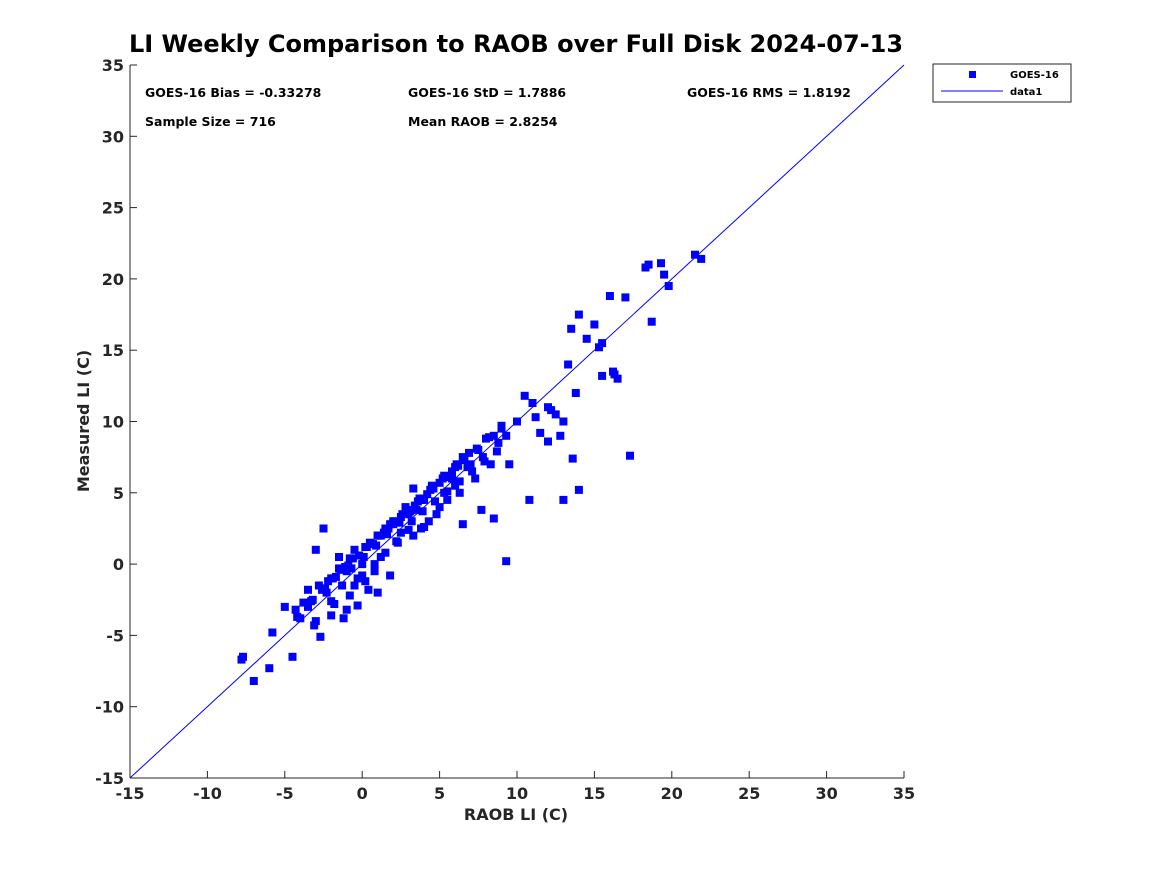 The image size is (1167, 875). What do you see at coordinates (83, 421) in the screenshot?
I see `y-axis-label: Measured LI (C)` at bounding box center [83, 421].